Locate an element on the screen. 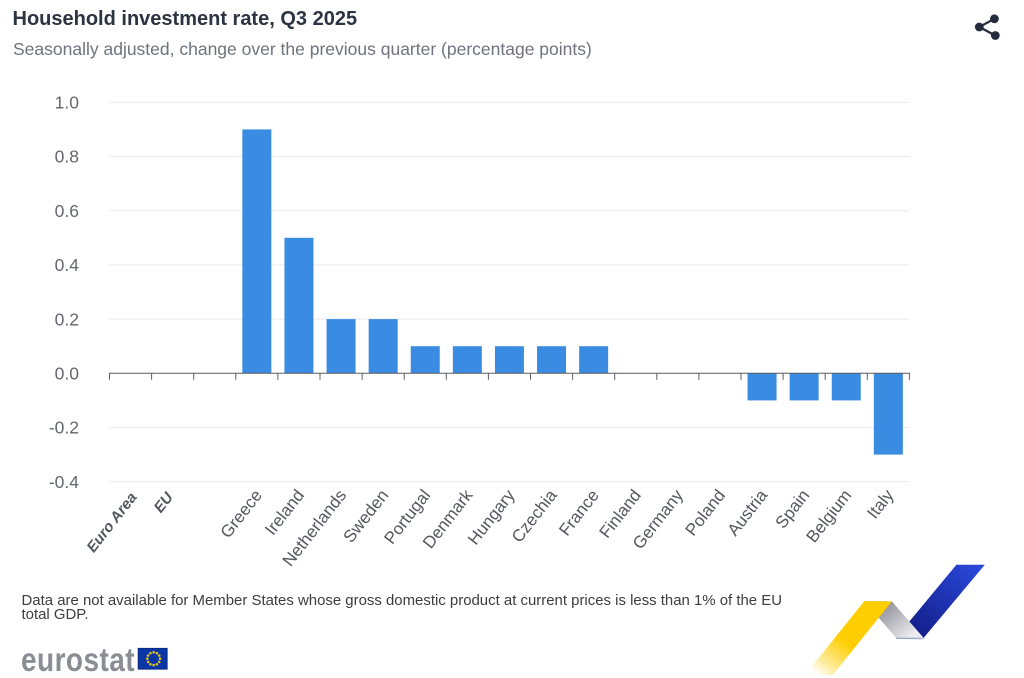 This screenshot has width=1024, height=678. svg-text: EU is located at coordinates (164, 502).